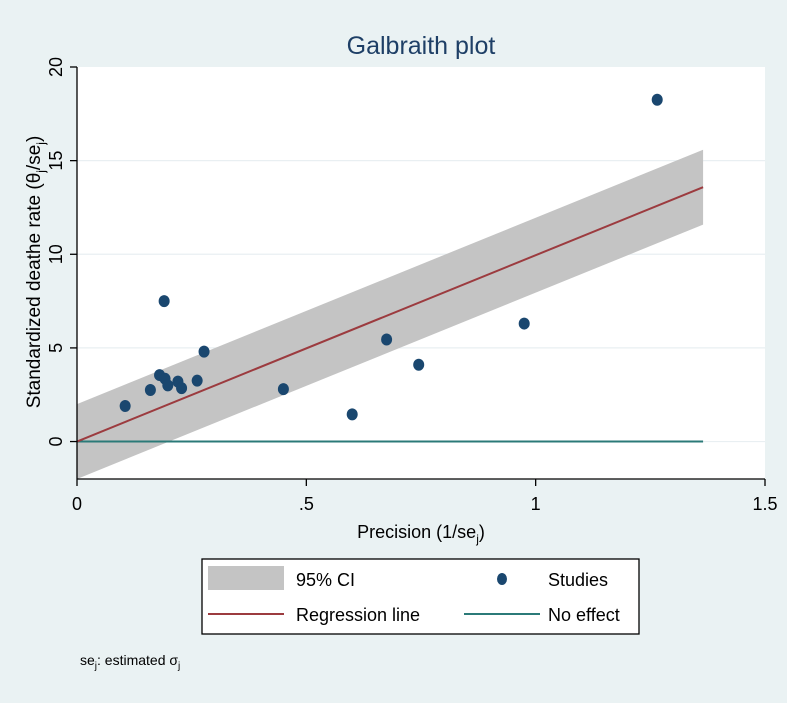 The height and width of the screenshot is (703, 787). Describe the element at coordinates (56, 161) in the screenshot. I see `y-tick-label: 15` at that location.